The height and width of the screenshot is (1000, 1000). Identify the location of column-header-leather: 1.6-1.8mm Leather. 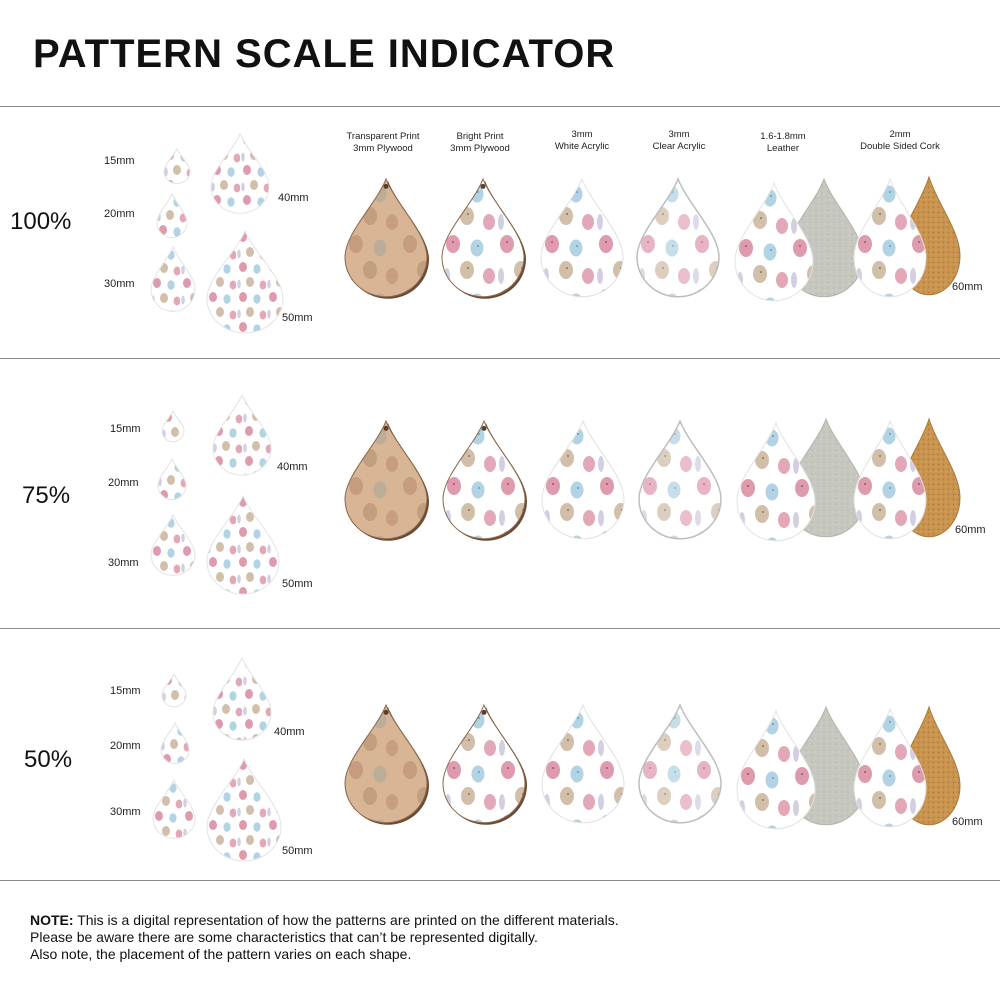
(783, 143).